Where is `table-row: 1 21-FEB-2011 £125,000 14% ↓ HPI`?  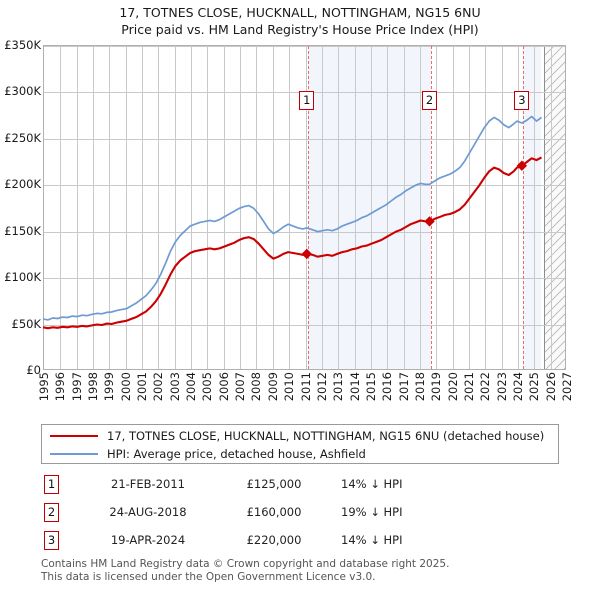 table-row: 1 21-FEB-2011 £125,000 14% ↓ HPI is located at coordinates (301, 486).